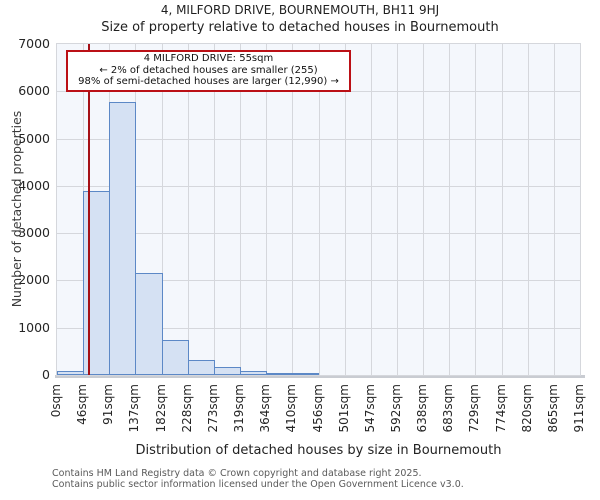 The width and height of the screenshot is (600, 500). I want to click on x-axis-tick-label: 820sqm, so click(526, 408).